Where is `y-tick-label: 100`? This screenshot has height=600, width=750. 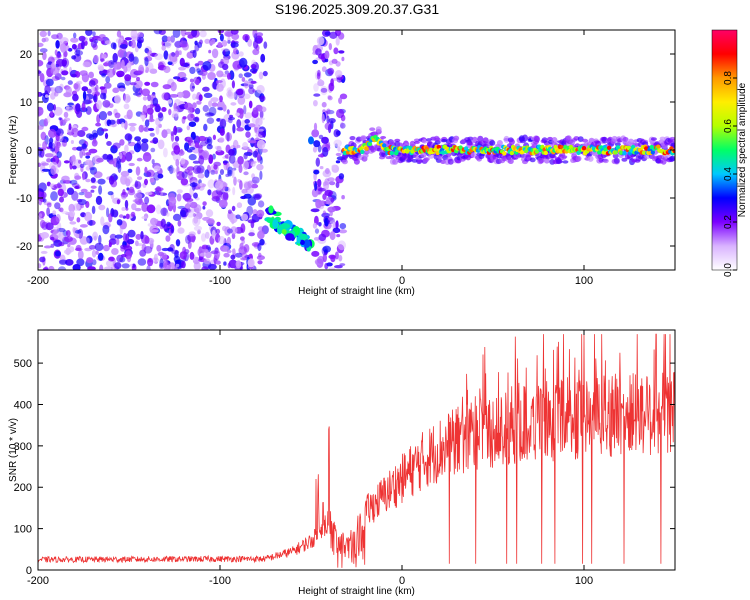
y-tick-label: 100 is located at coordinates (23, 530).